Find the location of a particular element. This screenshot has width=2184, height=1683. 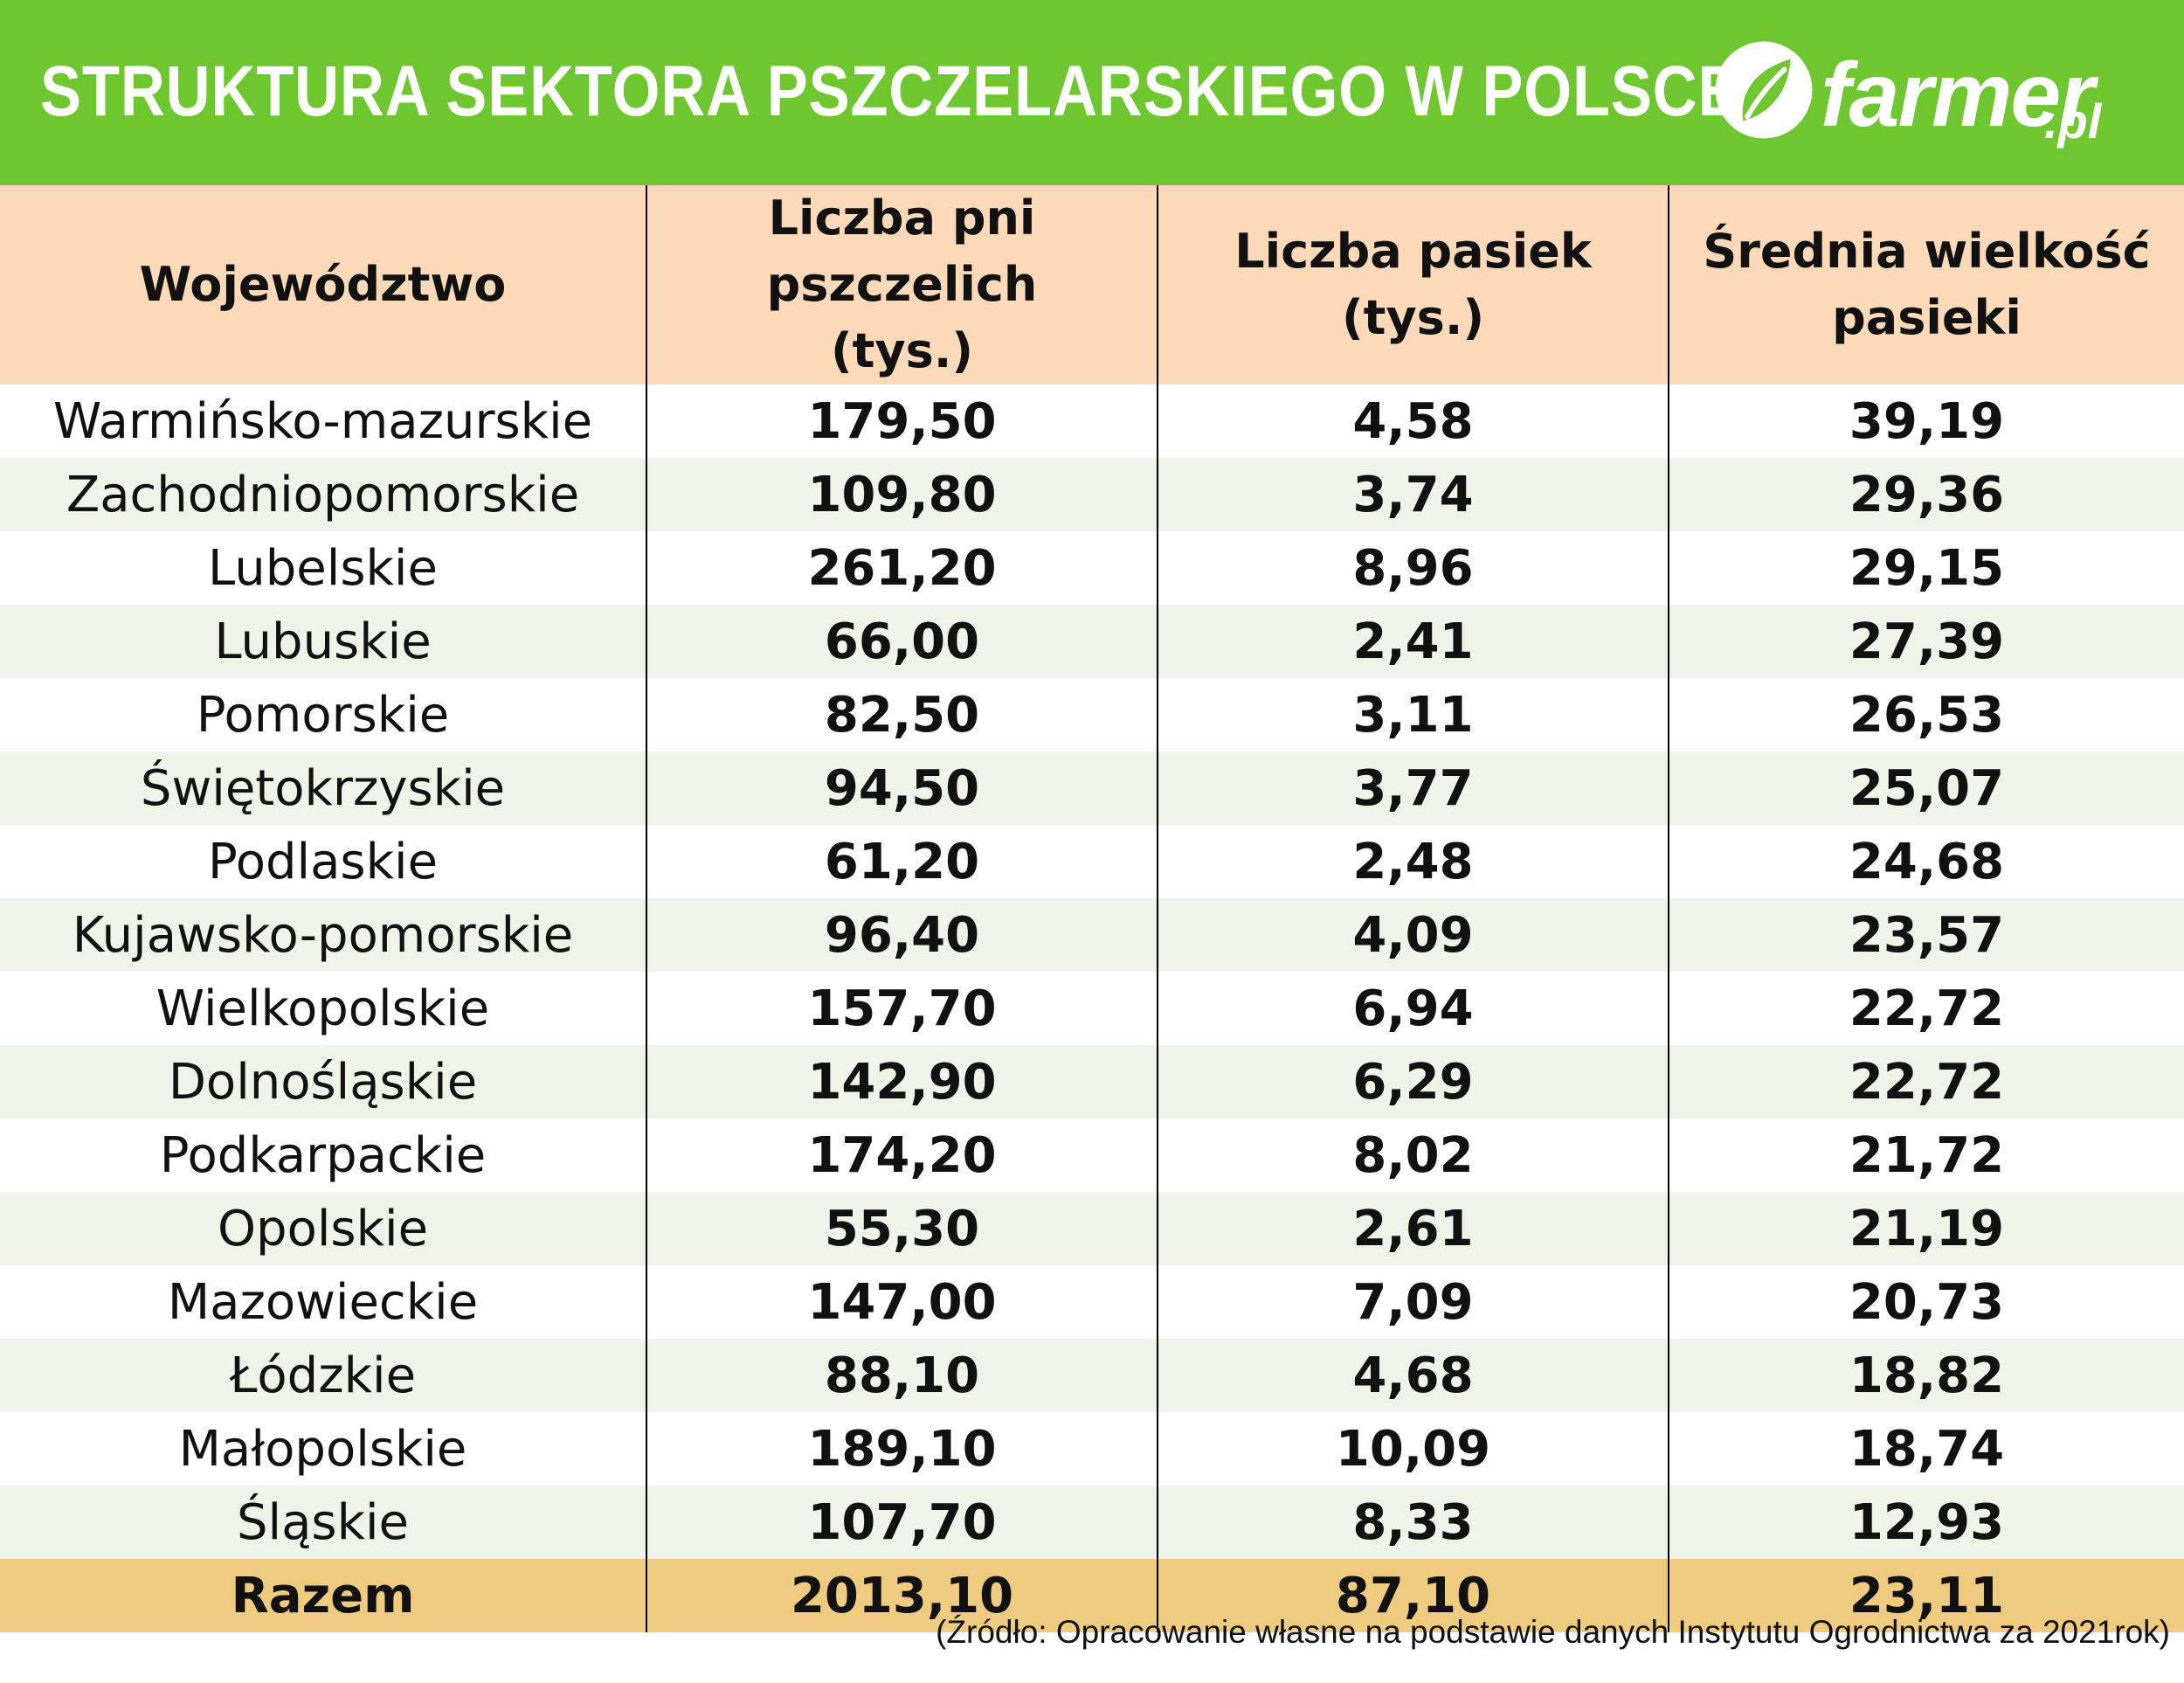

average-size-cell: 18,82 is located at coordinates (1926, 1375).